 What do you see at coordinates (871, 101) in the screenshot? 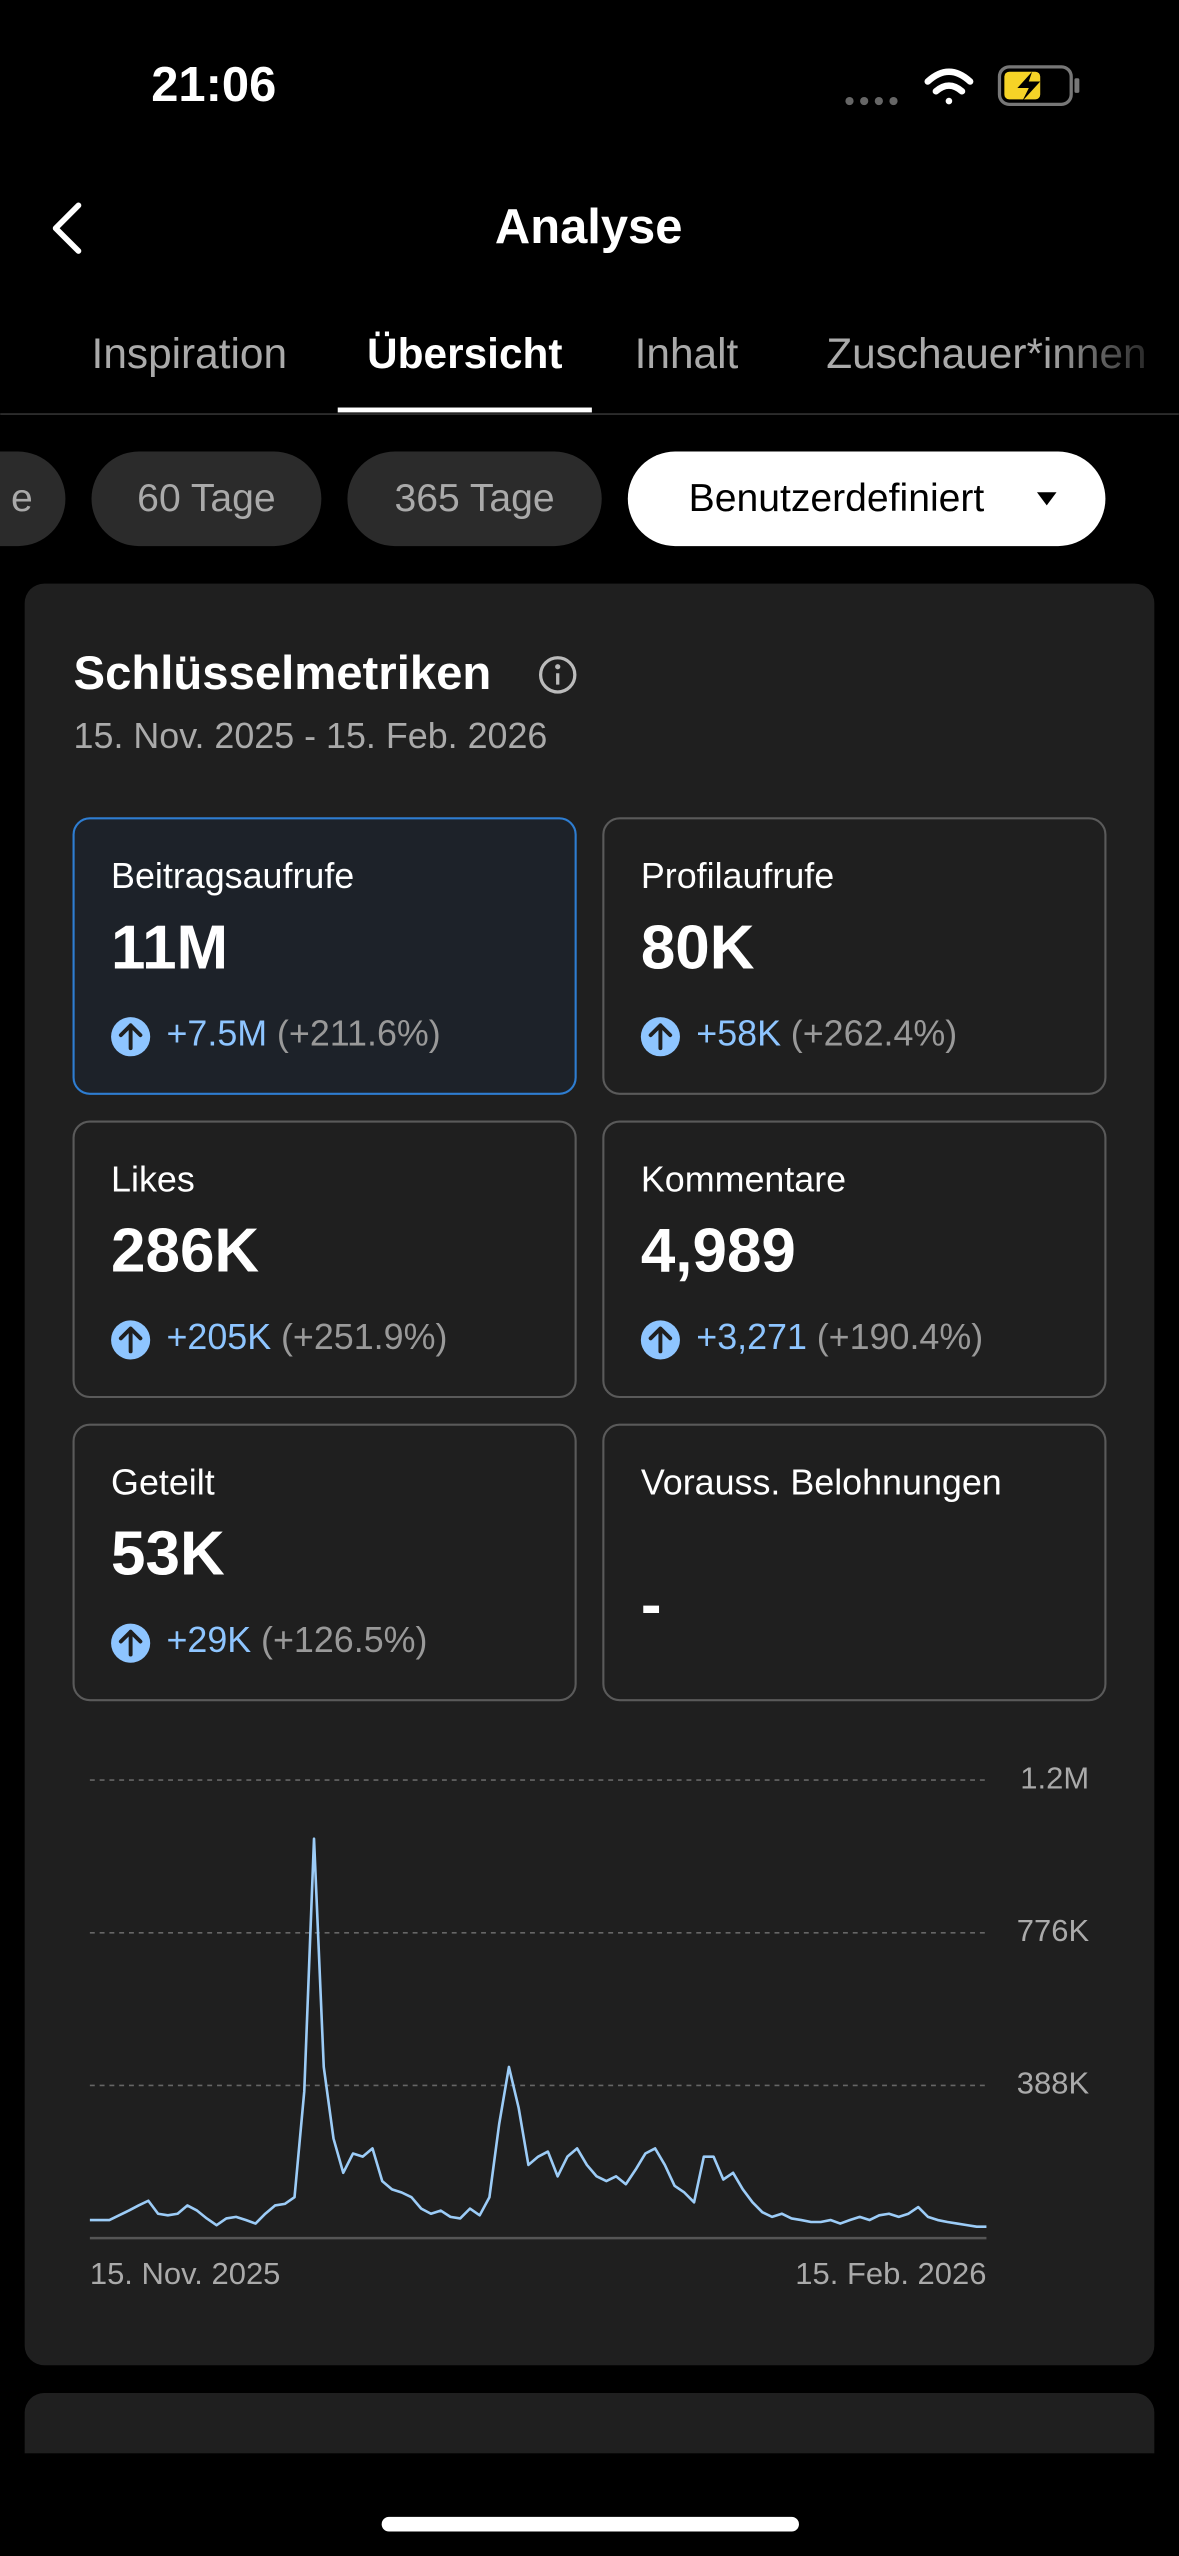
I see `signal-icon` at bounding box center [871, 101].